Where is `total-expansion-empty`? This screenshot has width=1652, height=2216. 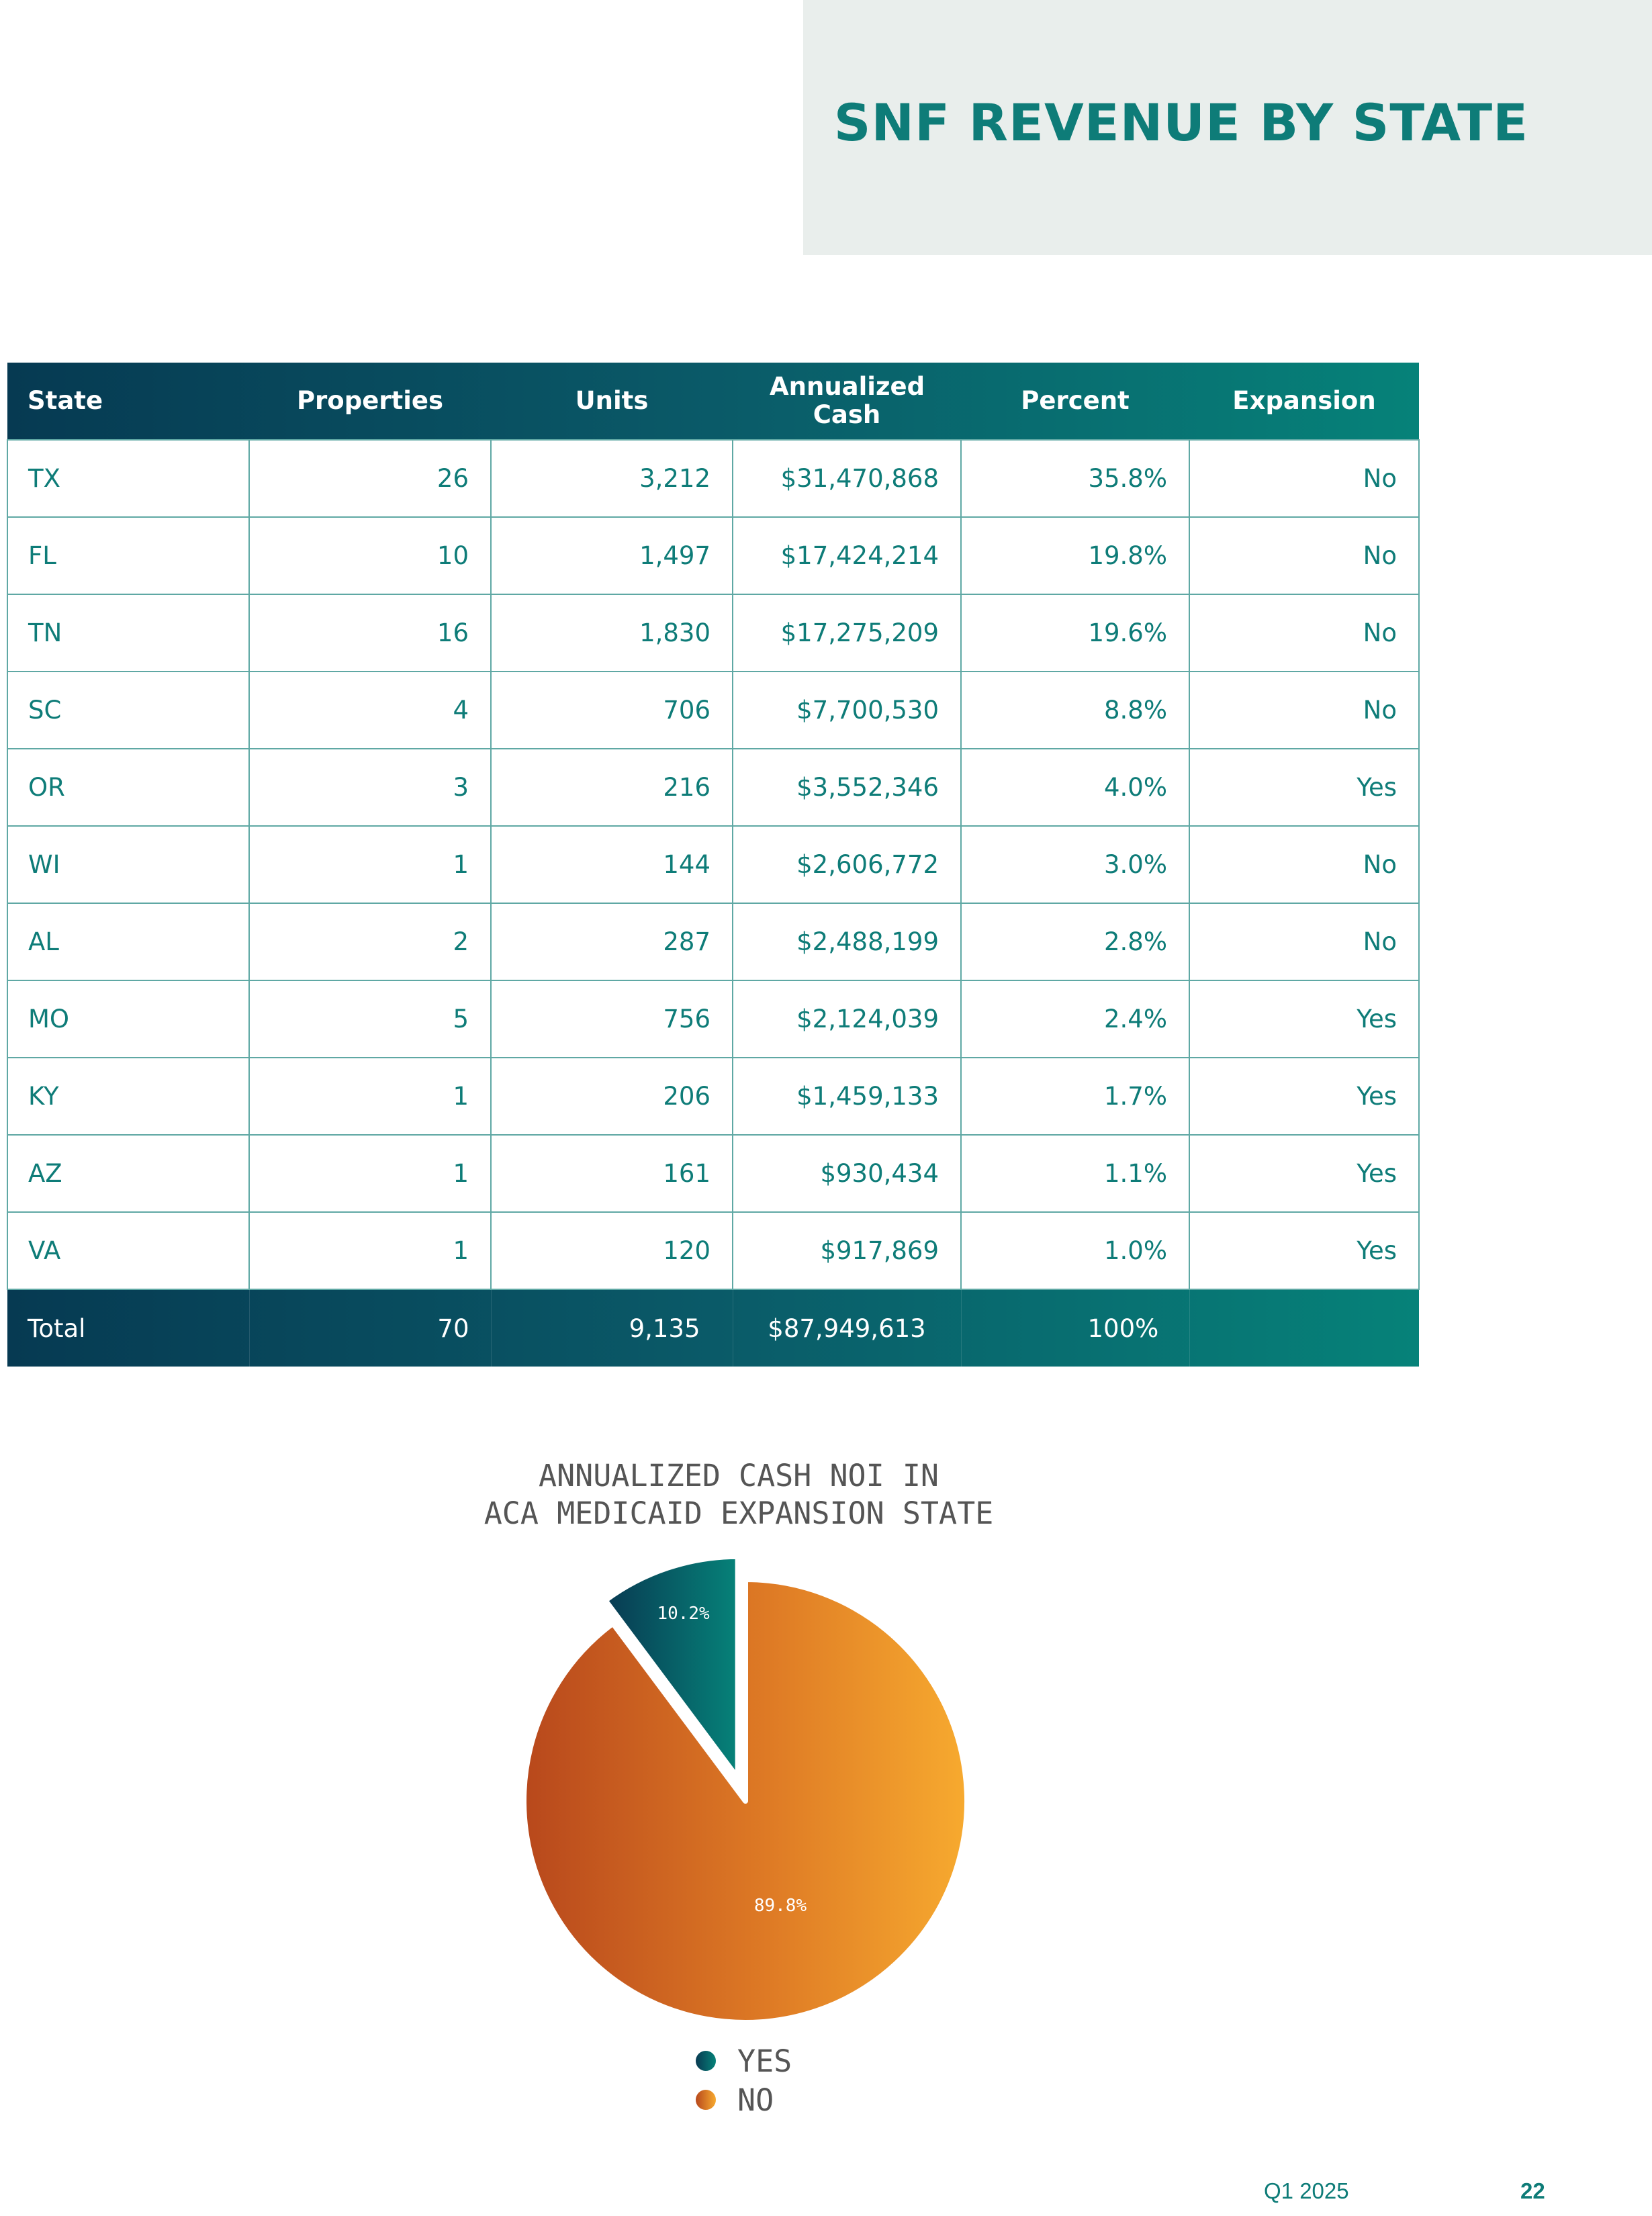
total-expansion-empty is located at coordinates (1304, 1328).